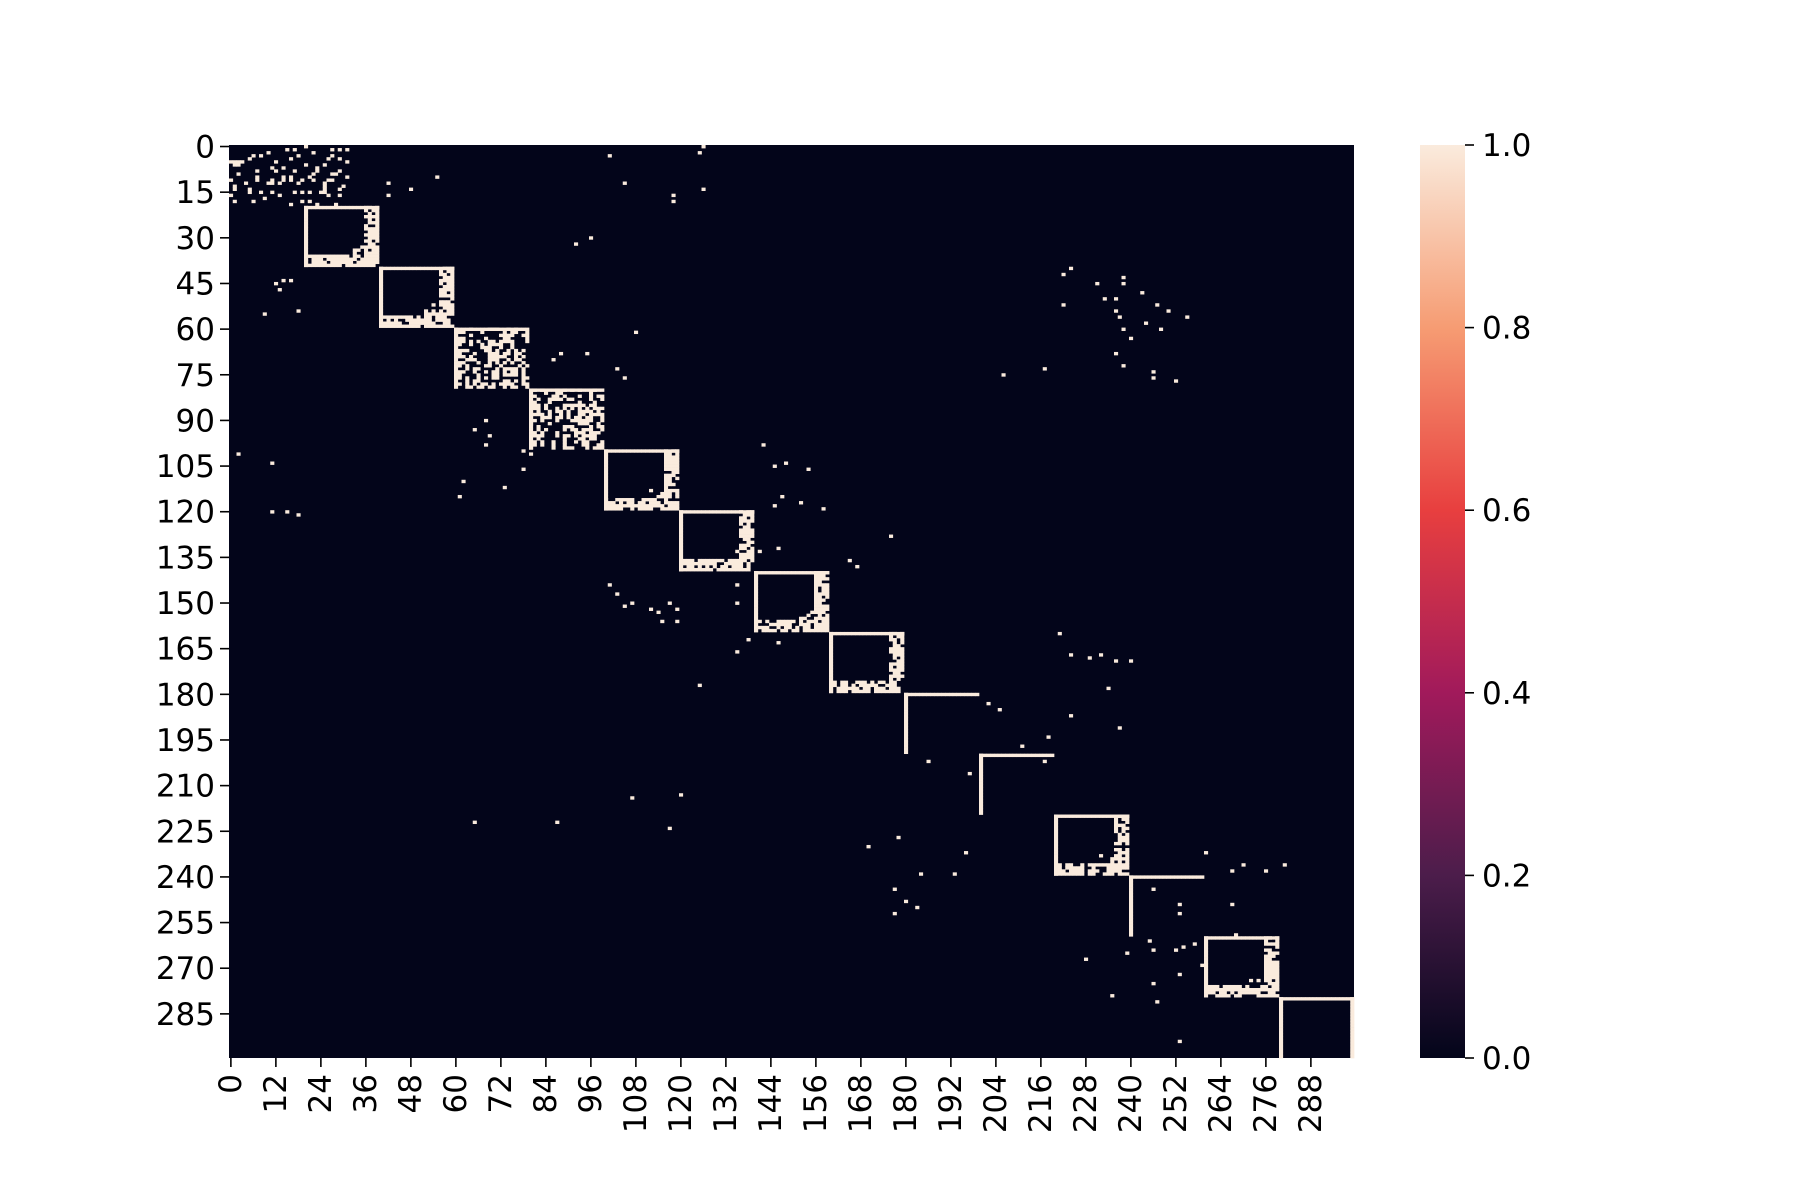 The width and height of the screenshot is (1800, 1204). What do you see at coordinates (366, 1093) in the screenshot?
I see `x-tick-label: 36` at bounding box center [366, 1093].